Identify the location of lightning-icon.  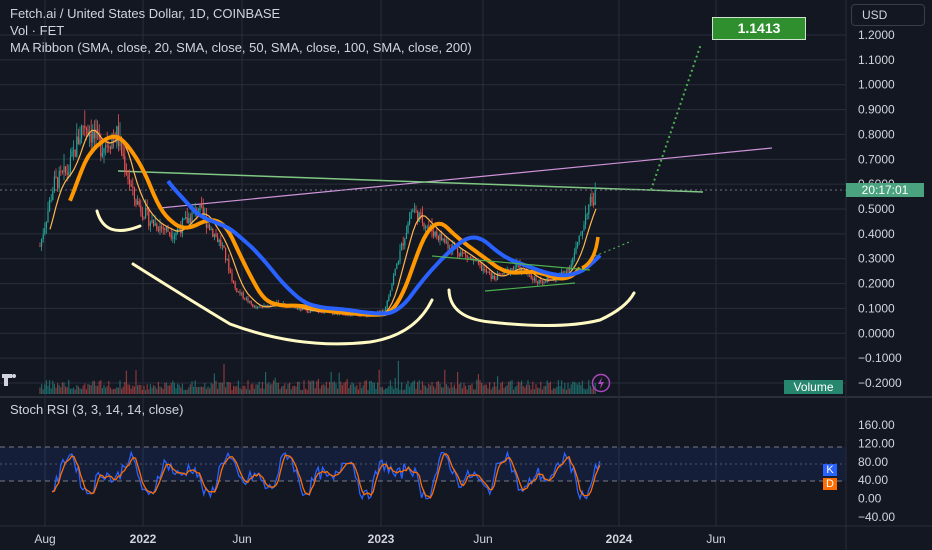
(601, 383).